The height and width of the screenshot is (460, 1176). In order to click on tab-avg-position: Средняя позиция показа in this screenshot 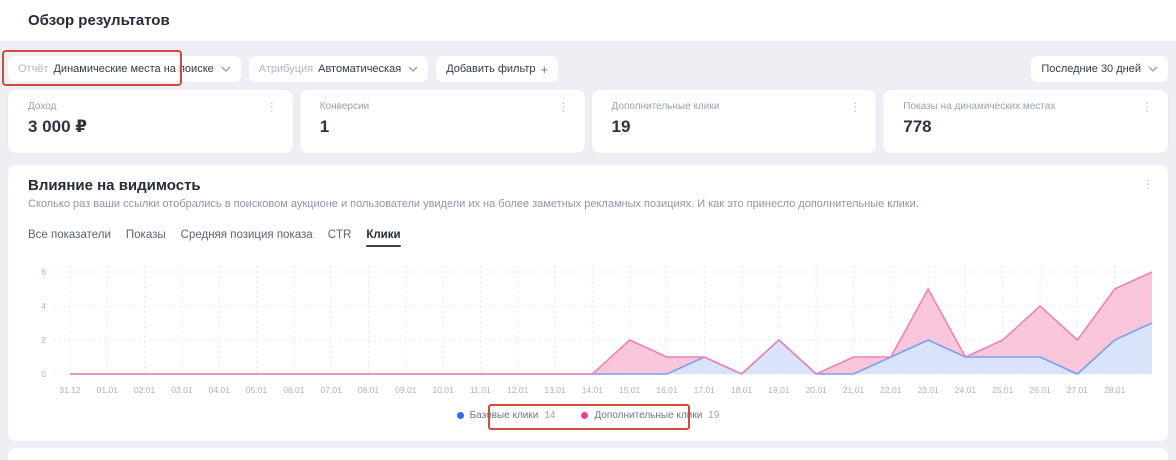, I will do `click(246, 235)`.